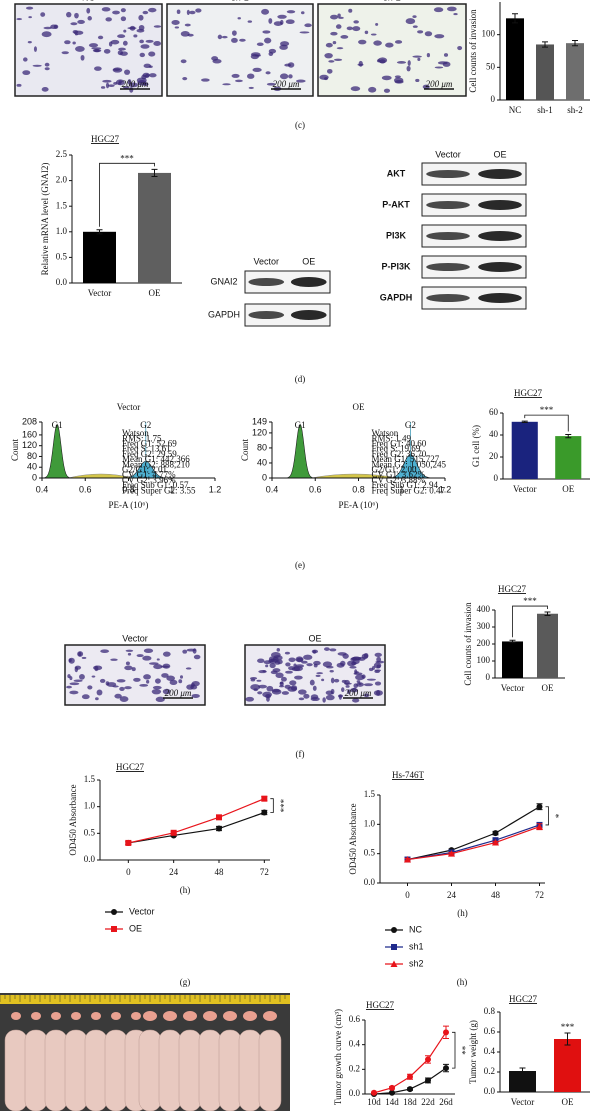 The height and width of the screenshot is (1111, 607). I want to click on blot-label: GNAI2, so click(223, 281).